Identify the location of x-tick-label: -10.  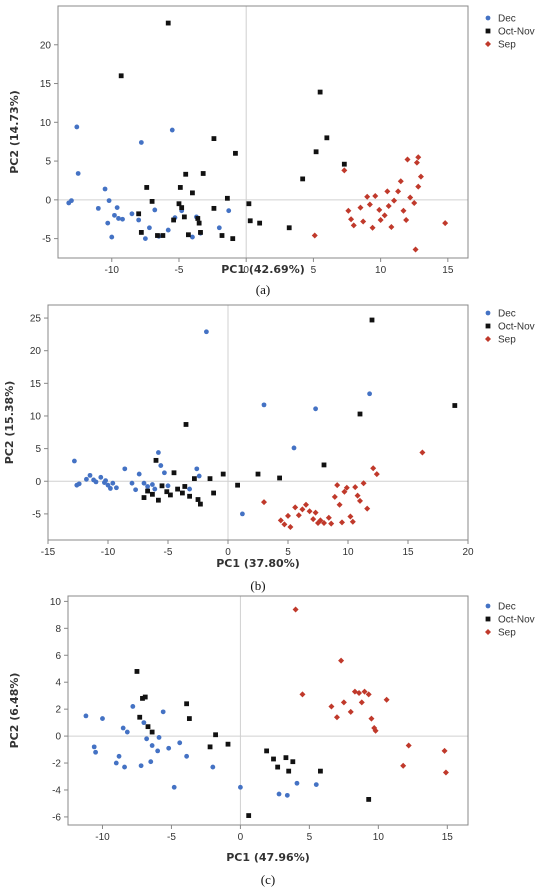
(112, 270).